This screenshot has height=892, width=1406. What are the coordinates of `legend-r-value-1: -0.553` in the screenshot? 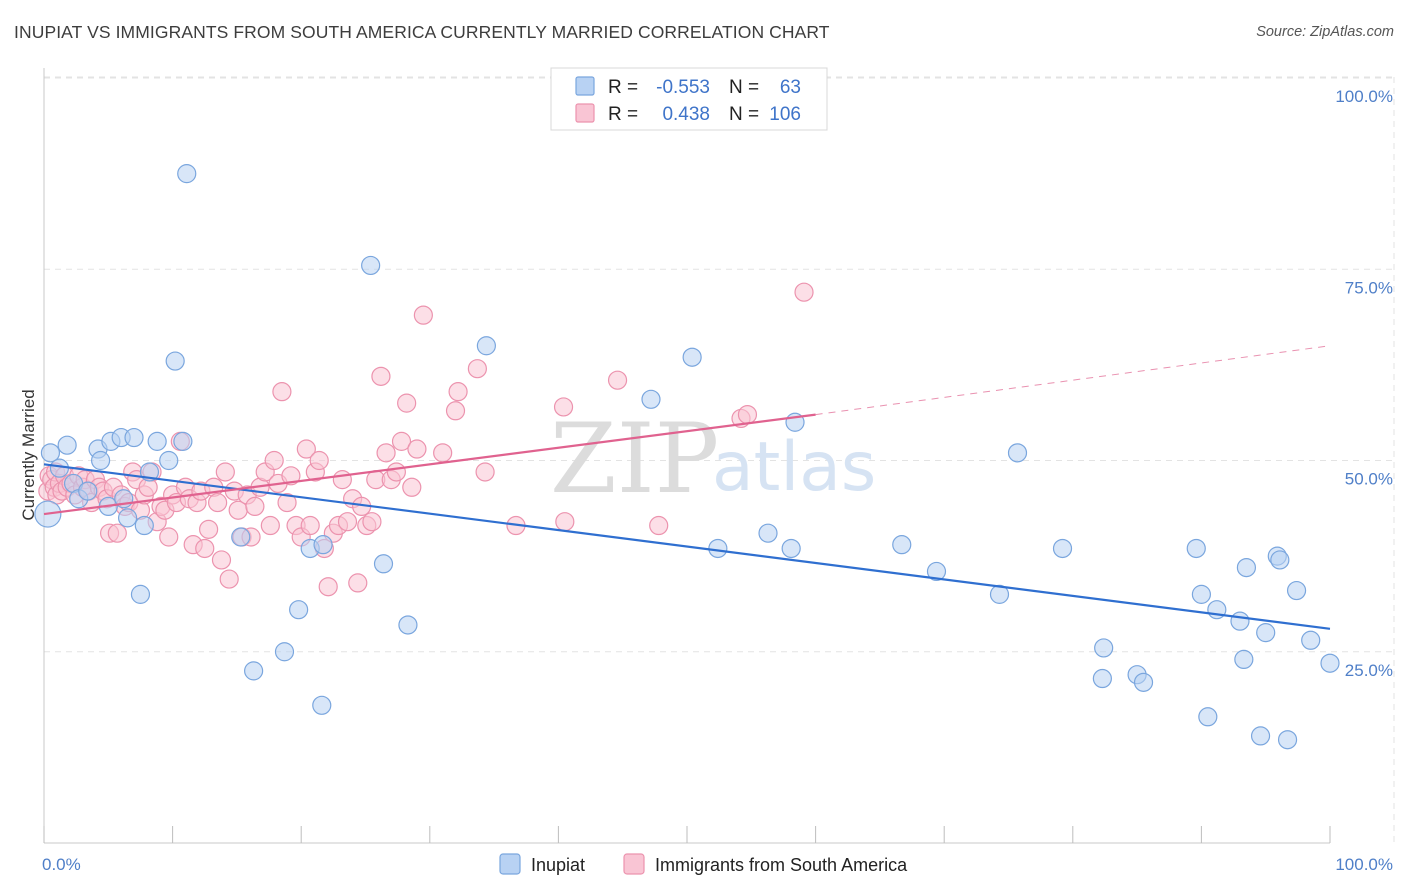 It's located at (683, 87).